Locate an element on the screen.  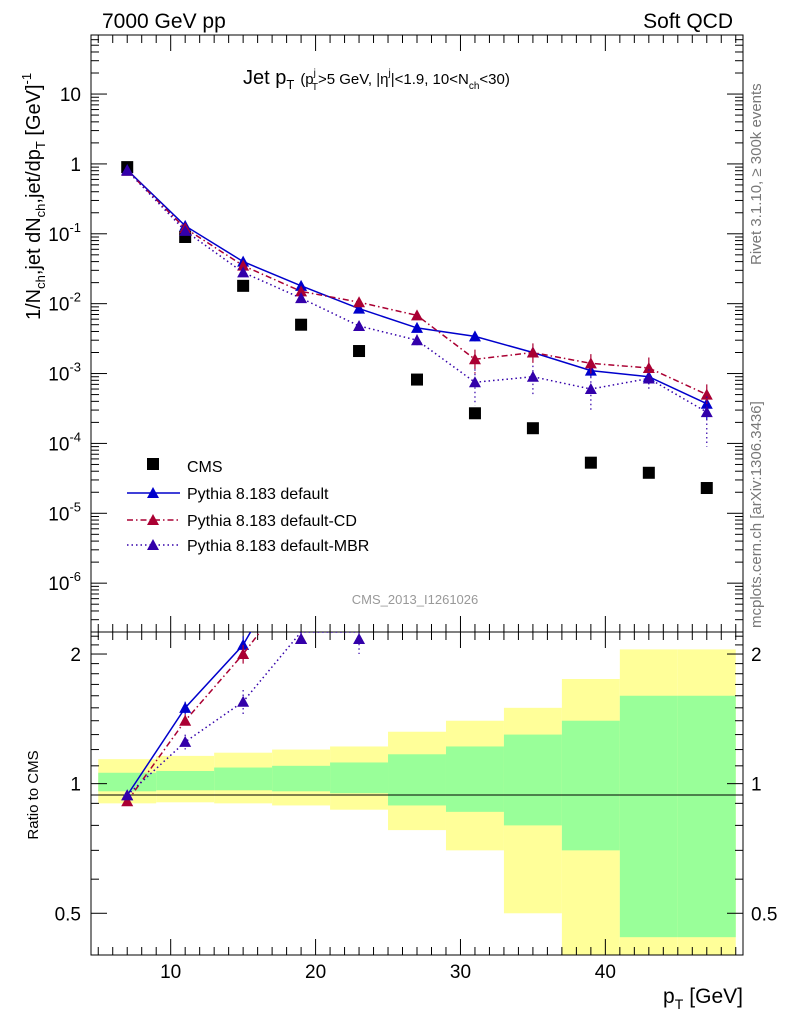
y-tick-label: 10⁻⁵ is located at coordinates (64, 512).